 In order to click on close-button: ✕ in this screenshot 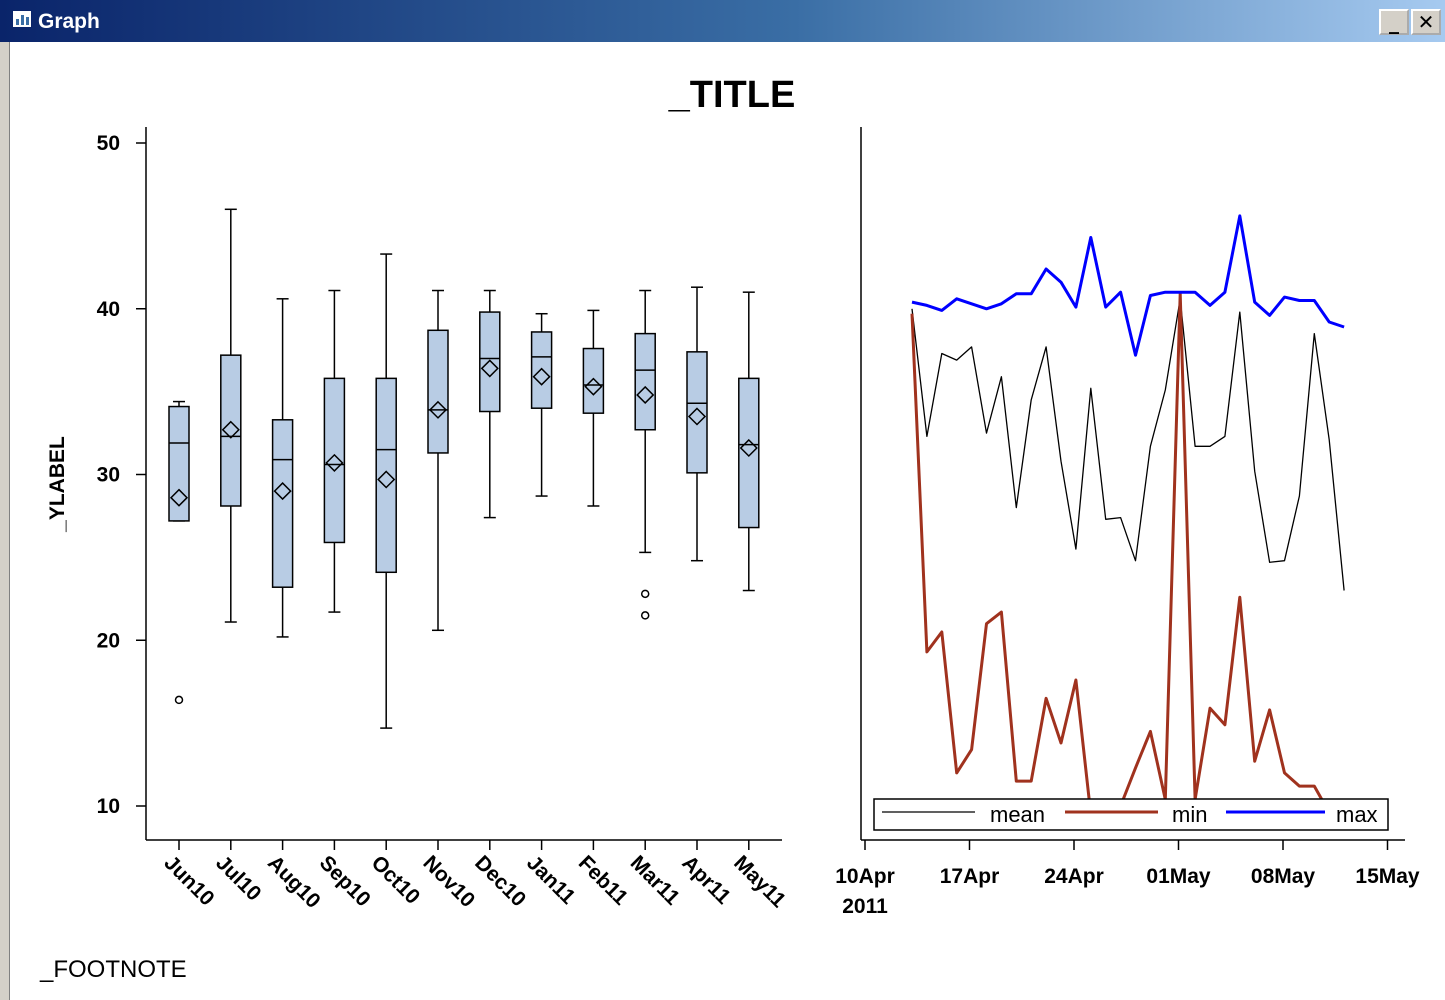, I will do `click(1426, 22)`.